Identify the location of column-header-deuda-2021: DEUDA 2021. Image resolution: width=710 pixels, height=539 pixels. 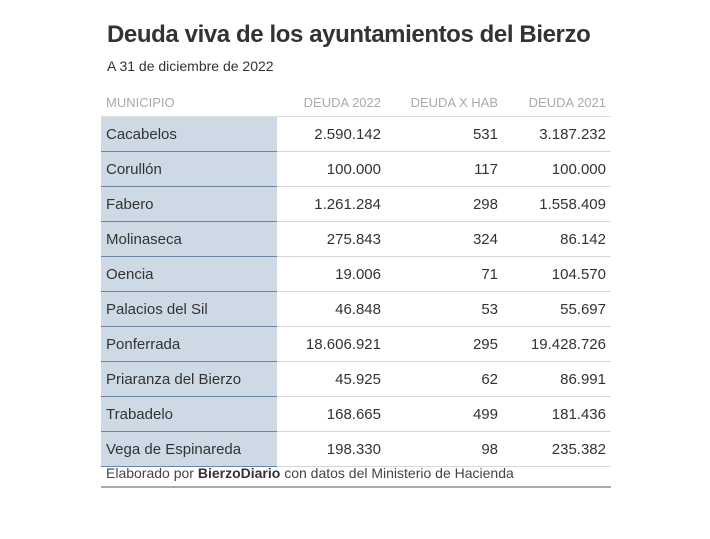
(557, 105).